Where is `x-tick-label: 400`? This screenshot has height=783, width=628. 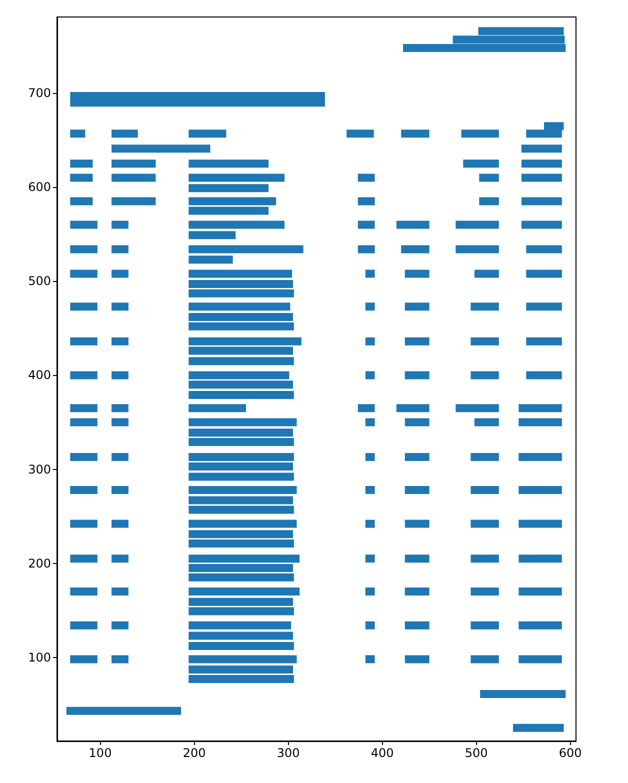 x-tick-label: 400 is located at coordinates (382, 753).